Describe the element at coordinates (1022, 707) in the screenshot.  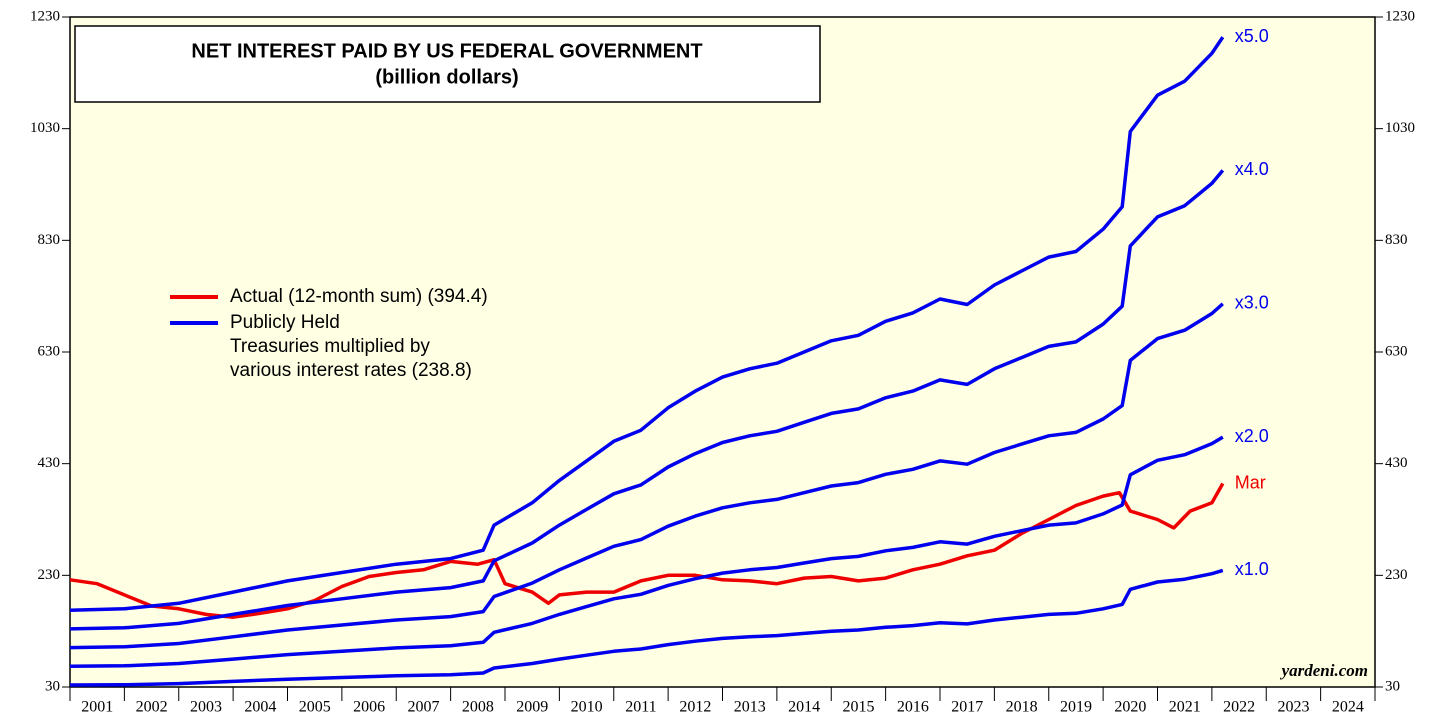
I see `x-tick-label: 2018` at that location.